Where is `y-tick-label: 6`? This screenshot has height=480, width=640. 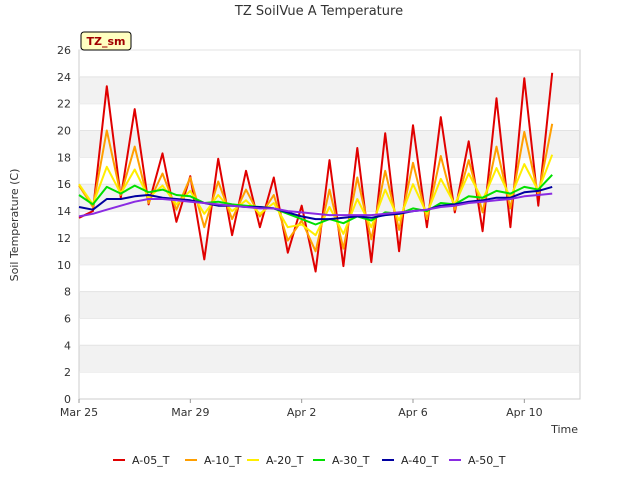
y-tick-label: 6 is located at coordinates (67, 318).